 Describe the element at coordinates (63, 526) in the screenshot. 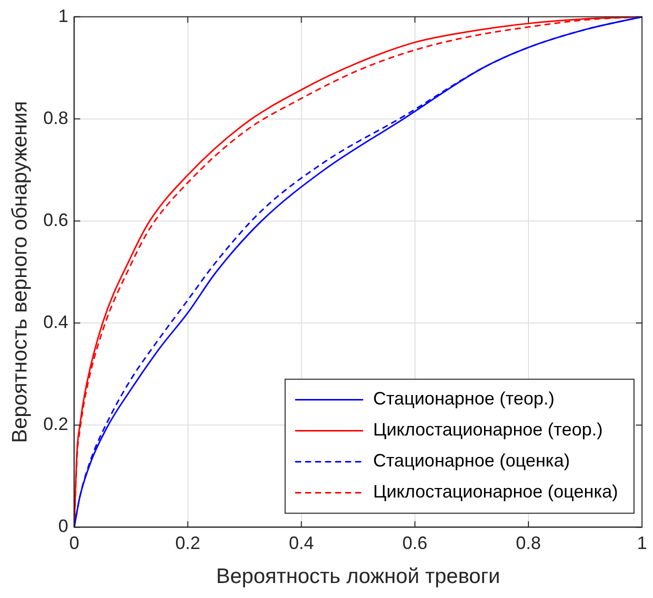

I see `y-tick-label: 0` at that location.